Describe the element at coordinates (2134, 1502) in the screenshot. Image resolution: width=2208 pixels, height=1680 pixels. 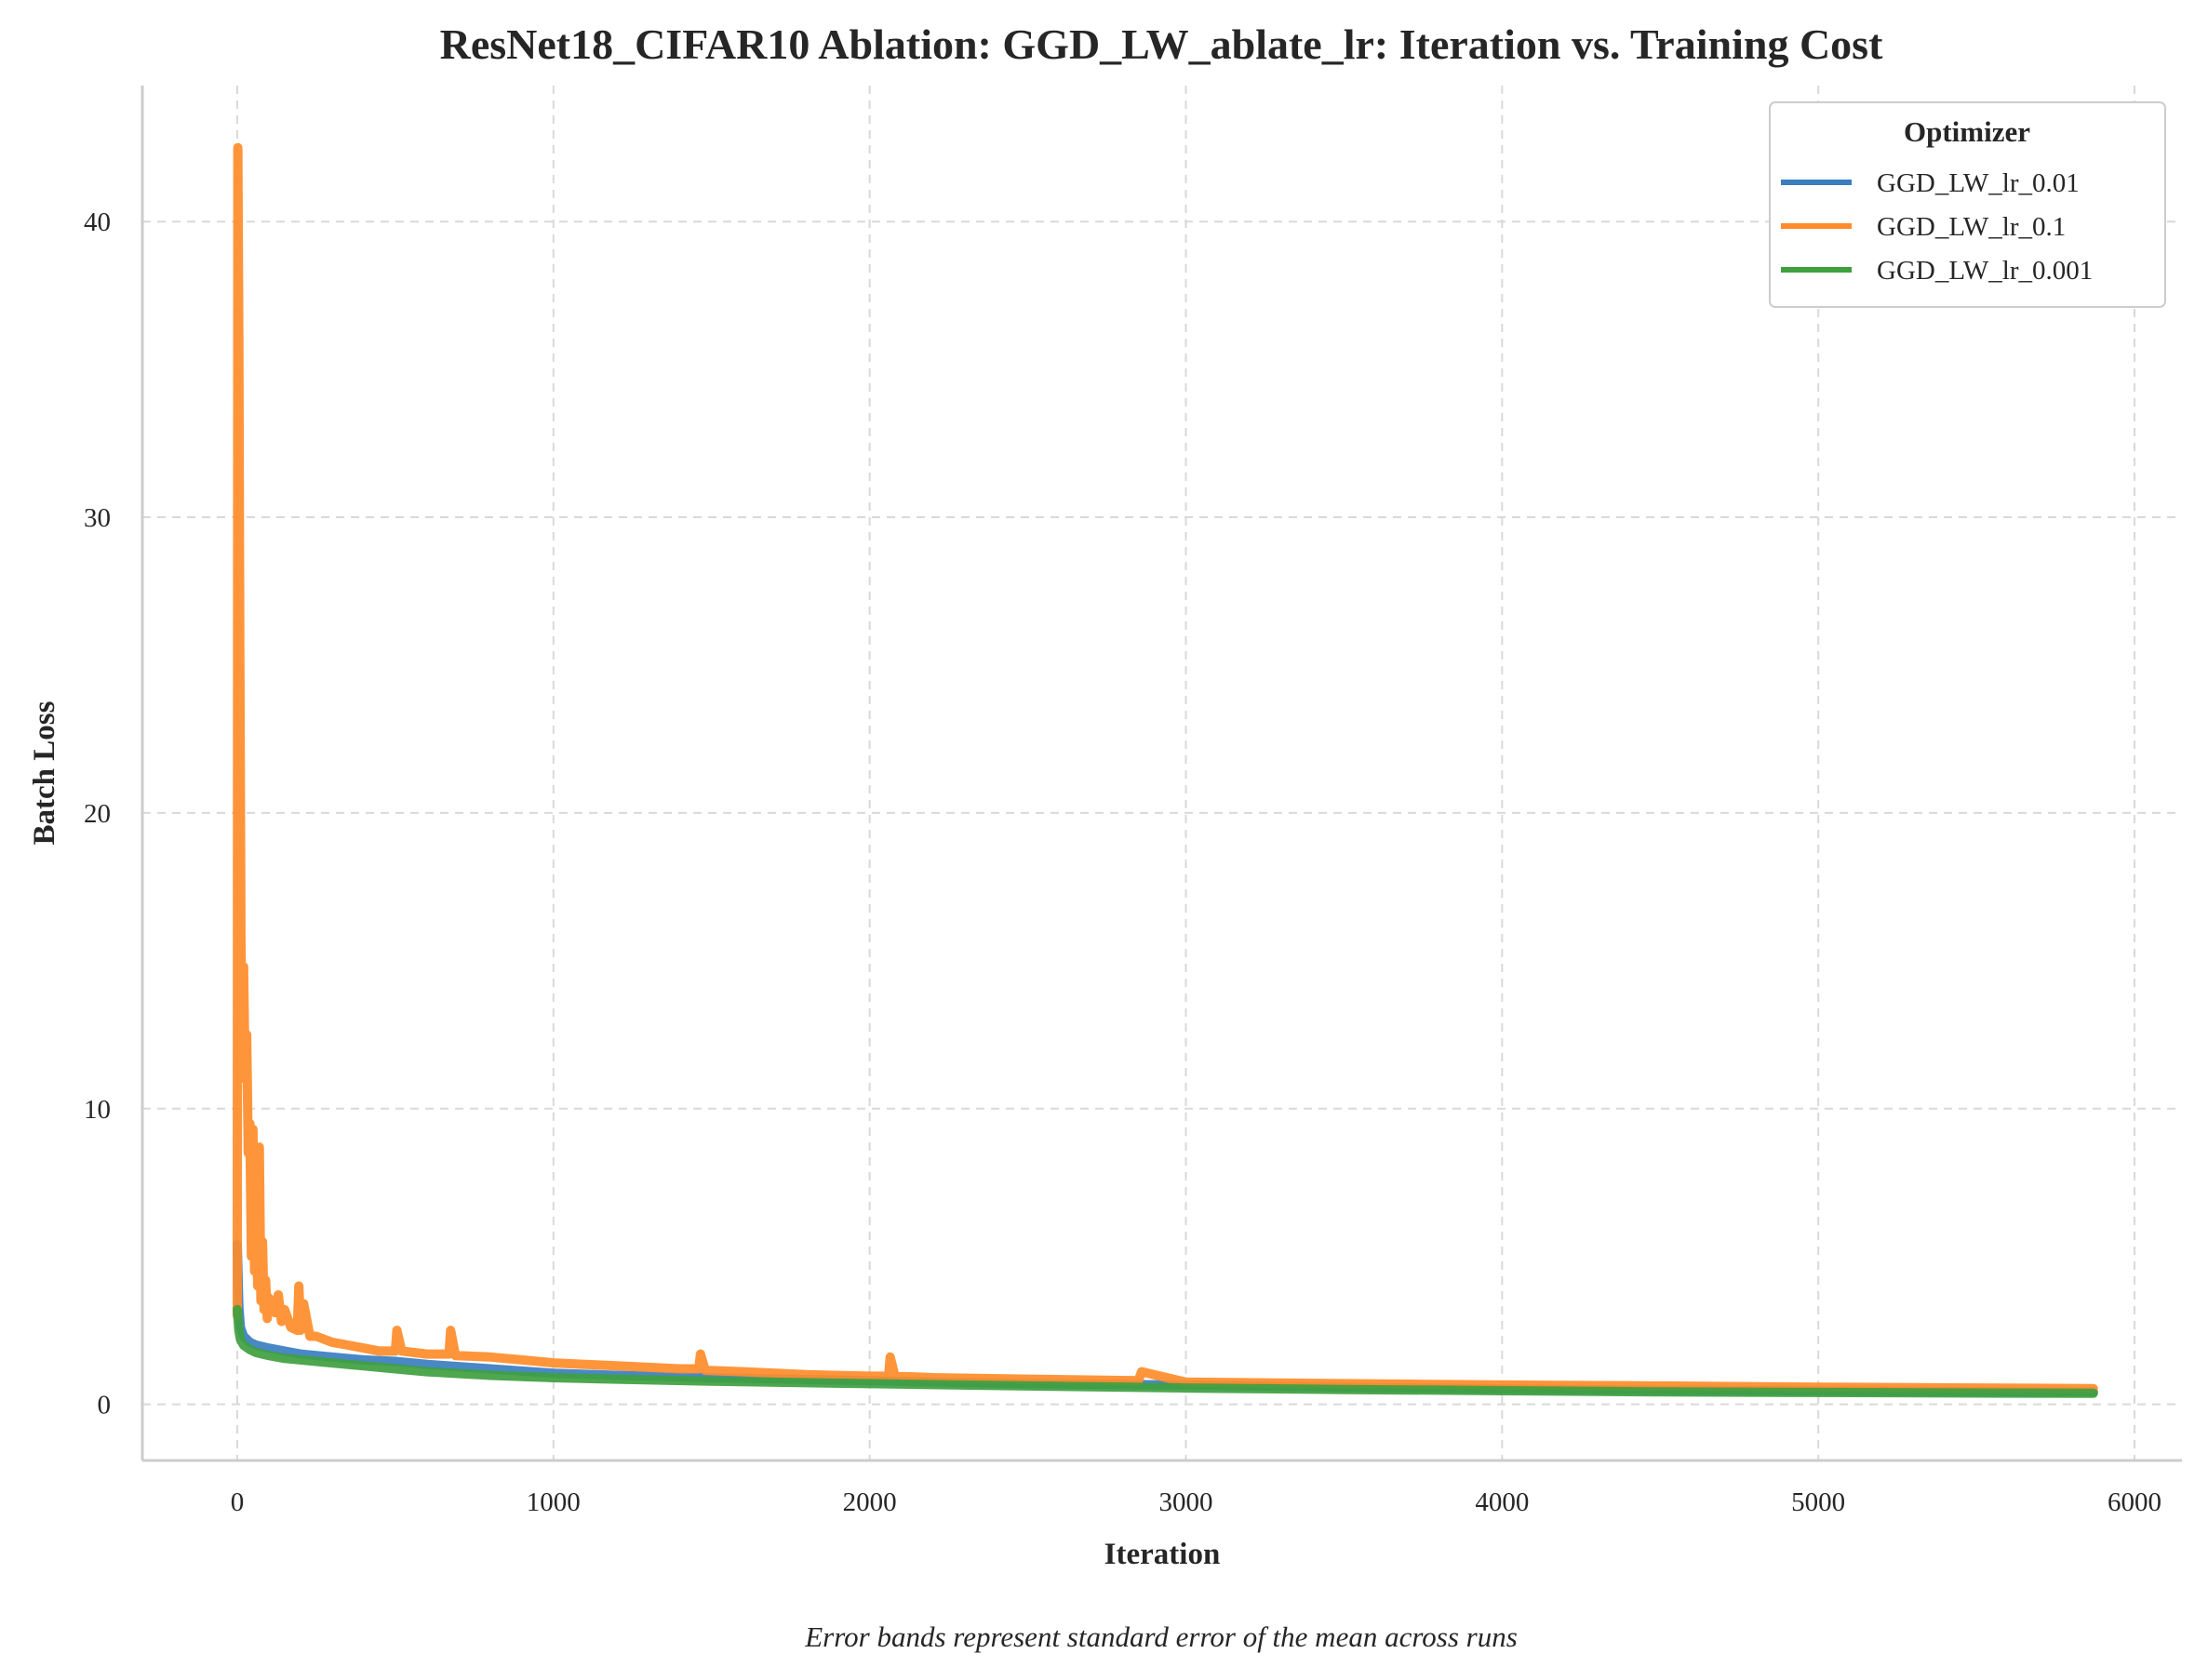
I see `x-tick-label: 6000` at that location.